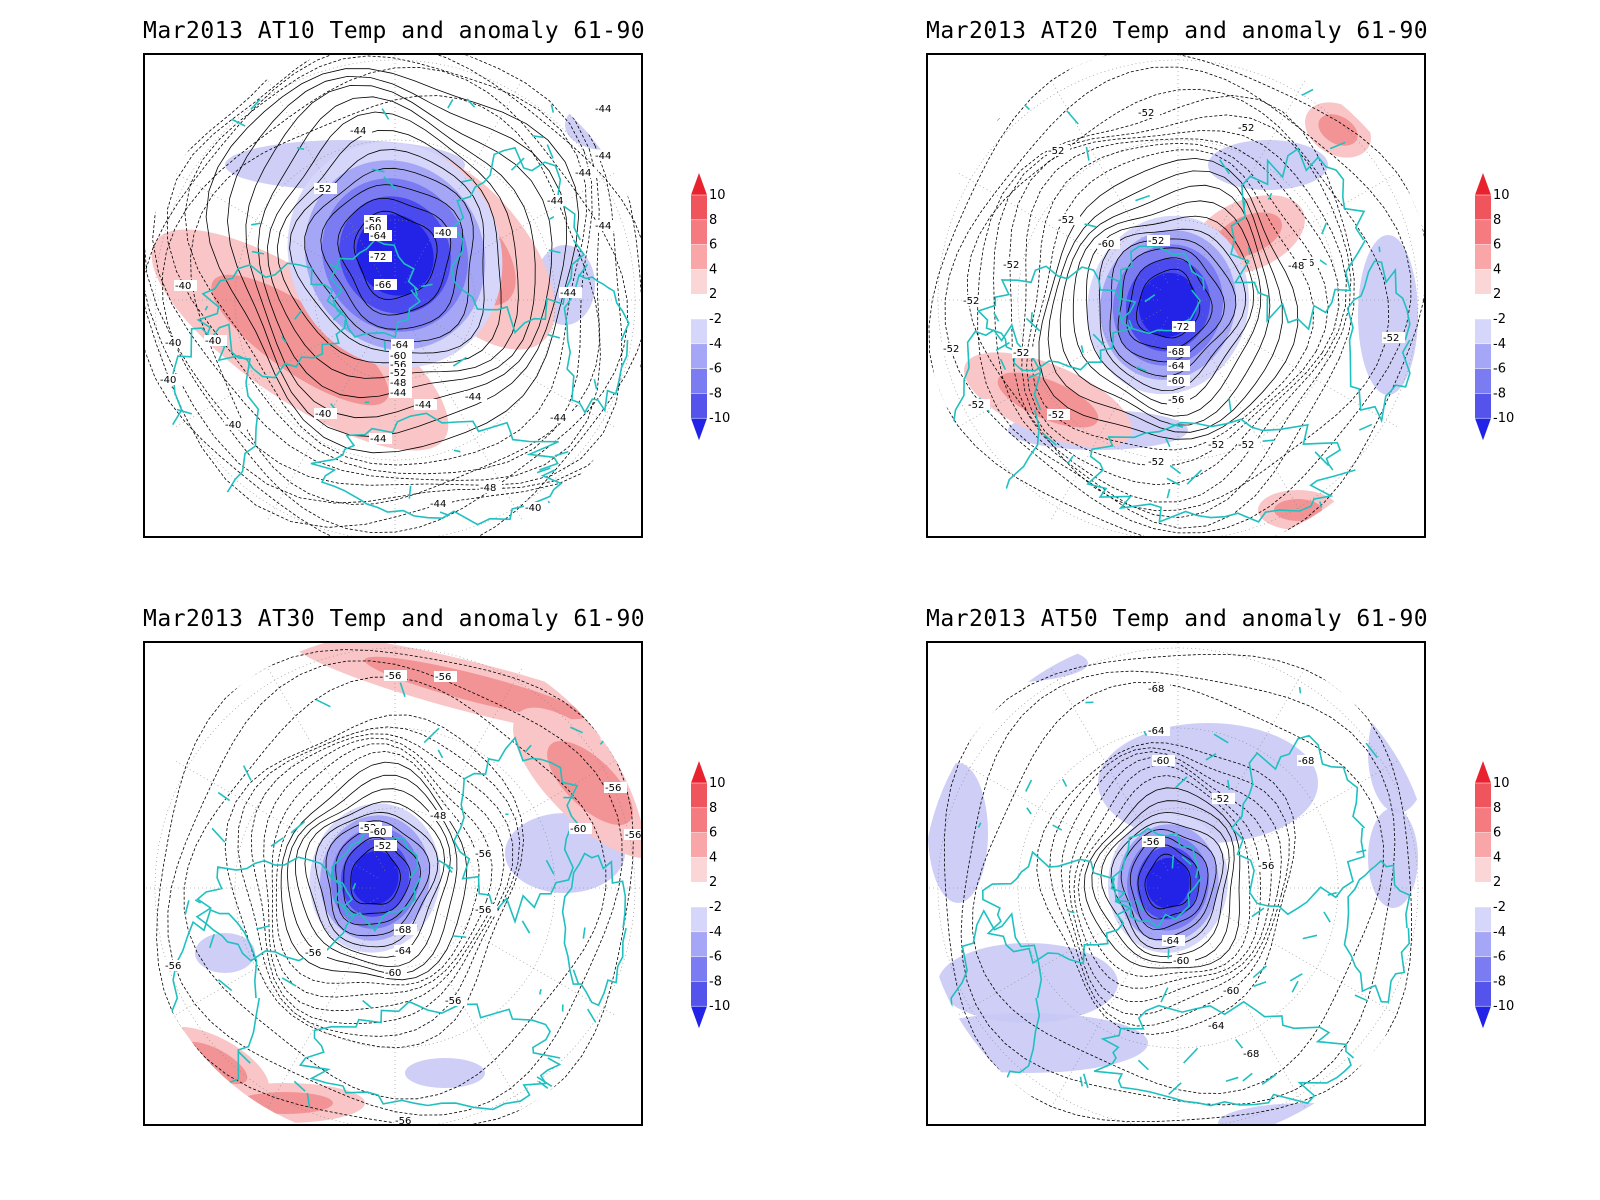 This screenshot has height=1200, width=1600. What do you see at coordinates (710, 307) in the screenshot?
I see `colorbar-svg: 10 8 6 4 2 -2 -4 -6 -8 -10` at bounding box center [710, 307].